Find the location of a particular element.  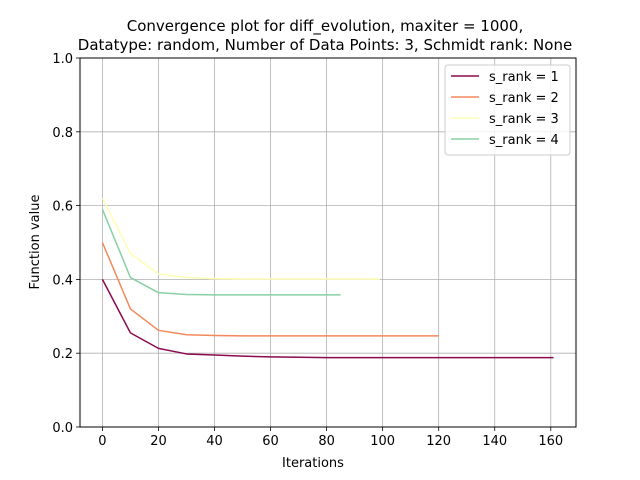

legend-label: s_rank = 4 is located at coordinates (524, 140).